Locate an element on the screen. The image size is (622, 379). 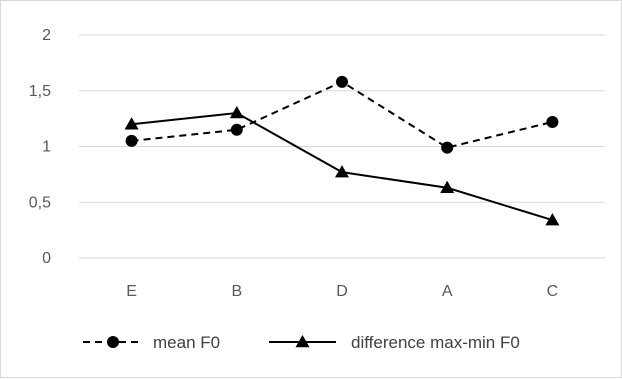
y-tick-label: 0 is located at coordinates (46, 258).